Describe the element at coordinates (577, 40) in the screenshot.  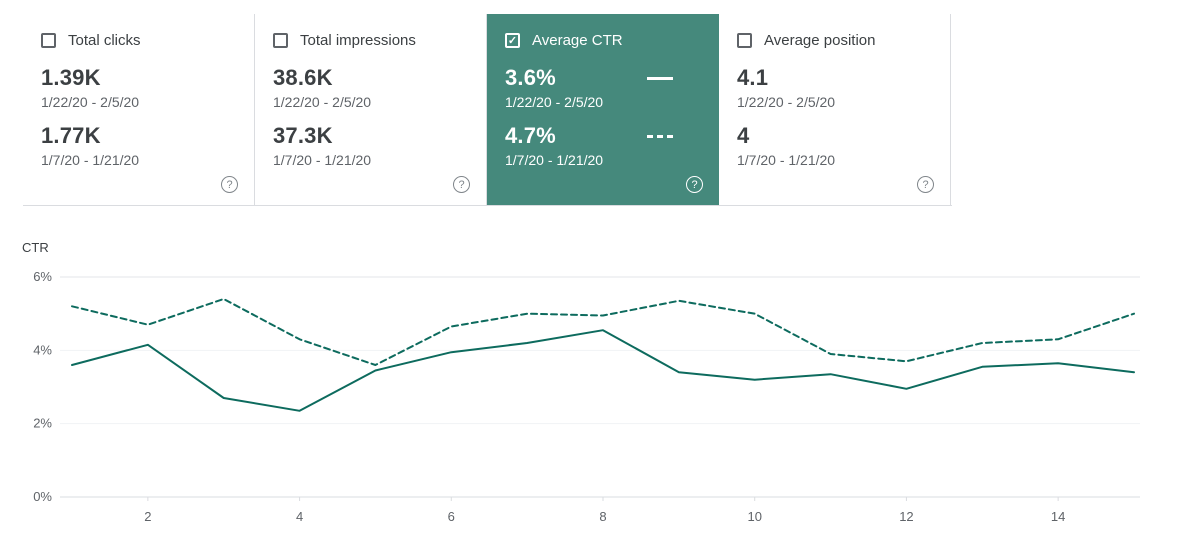
I see `metric-label: Average CTR` at that location.